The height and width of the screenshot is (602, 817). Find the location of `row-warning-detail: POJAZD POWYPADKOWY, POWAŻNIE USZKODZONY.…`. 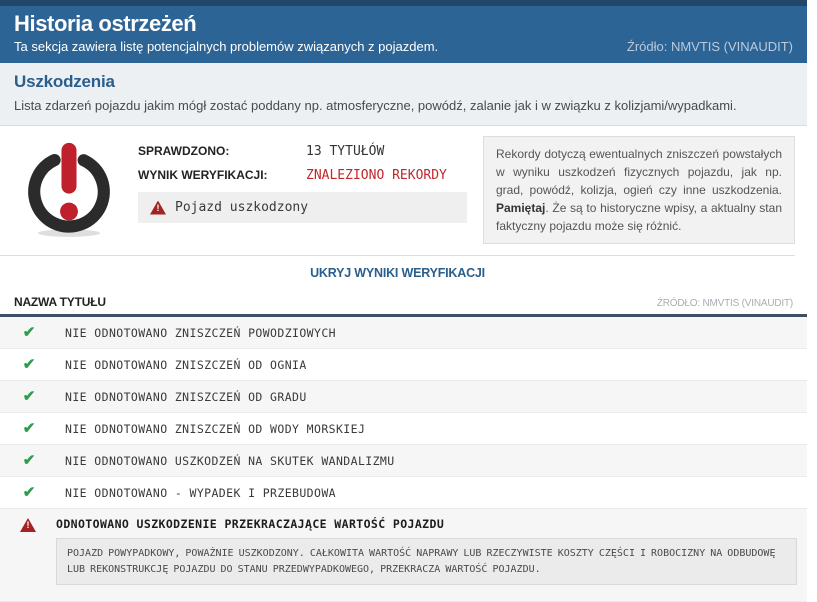

row-warning-detail: POJAZD POWYPADKOWY, POWAŻNIE USZKODZONY.… is located at coordinates (426, 561).